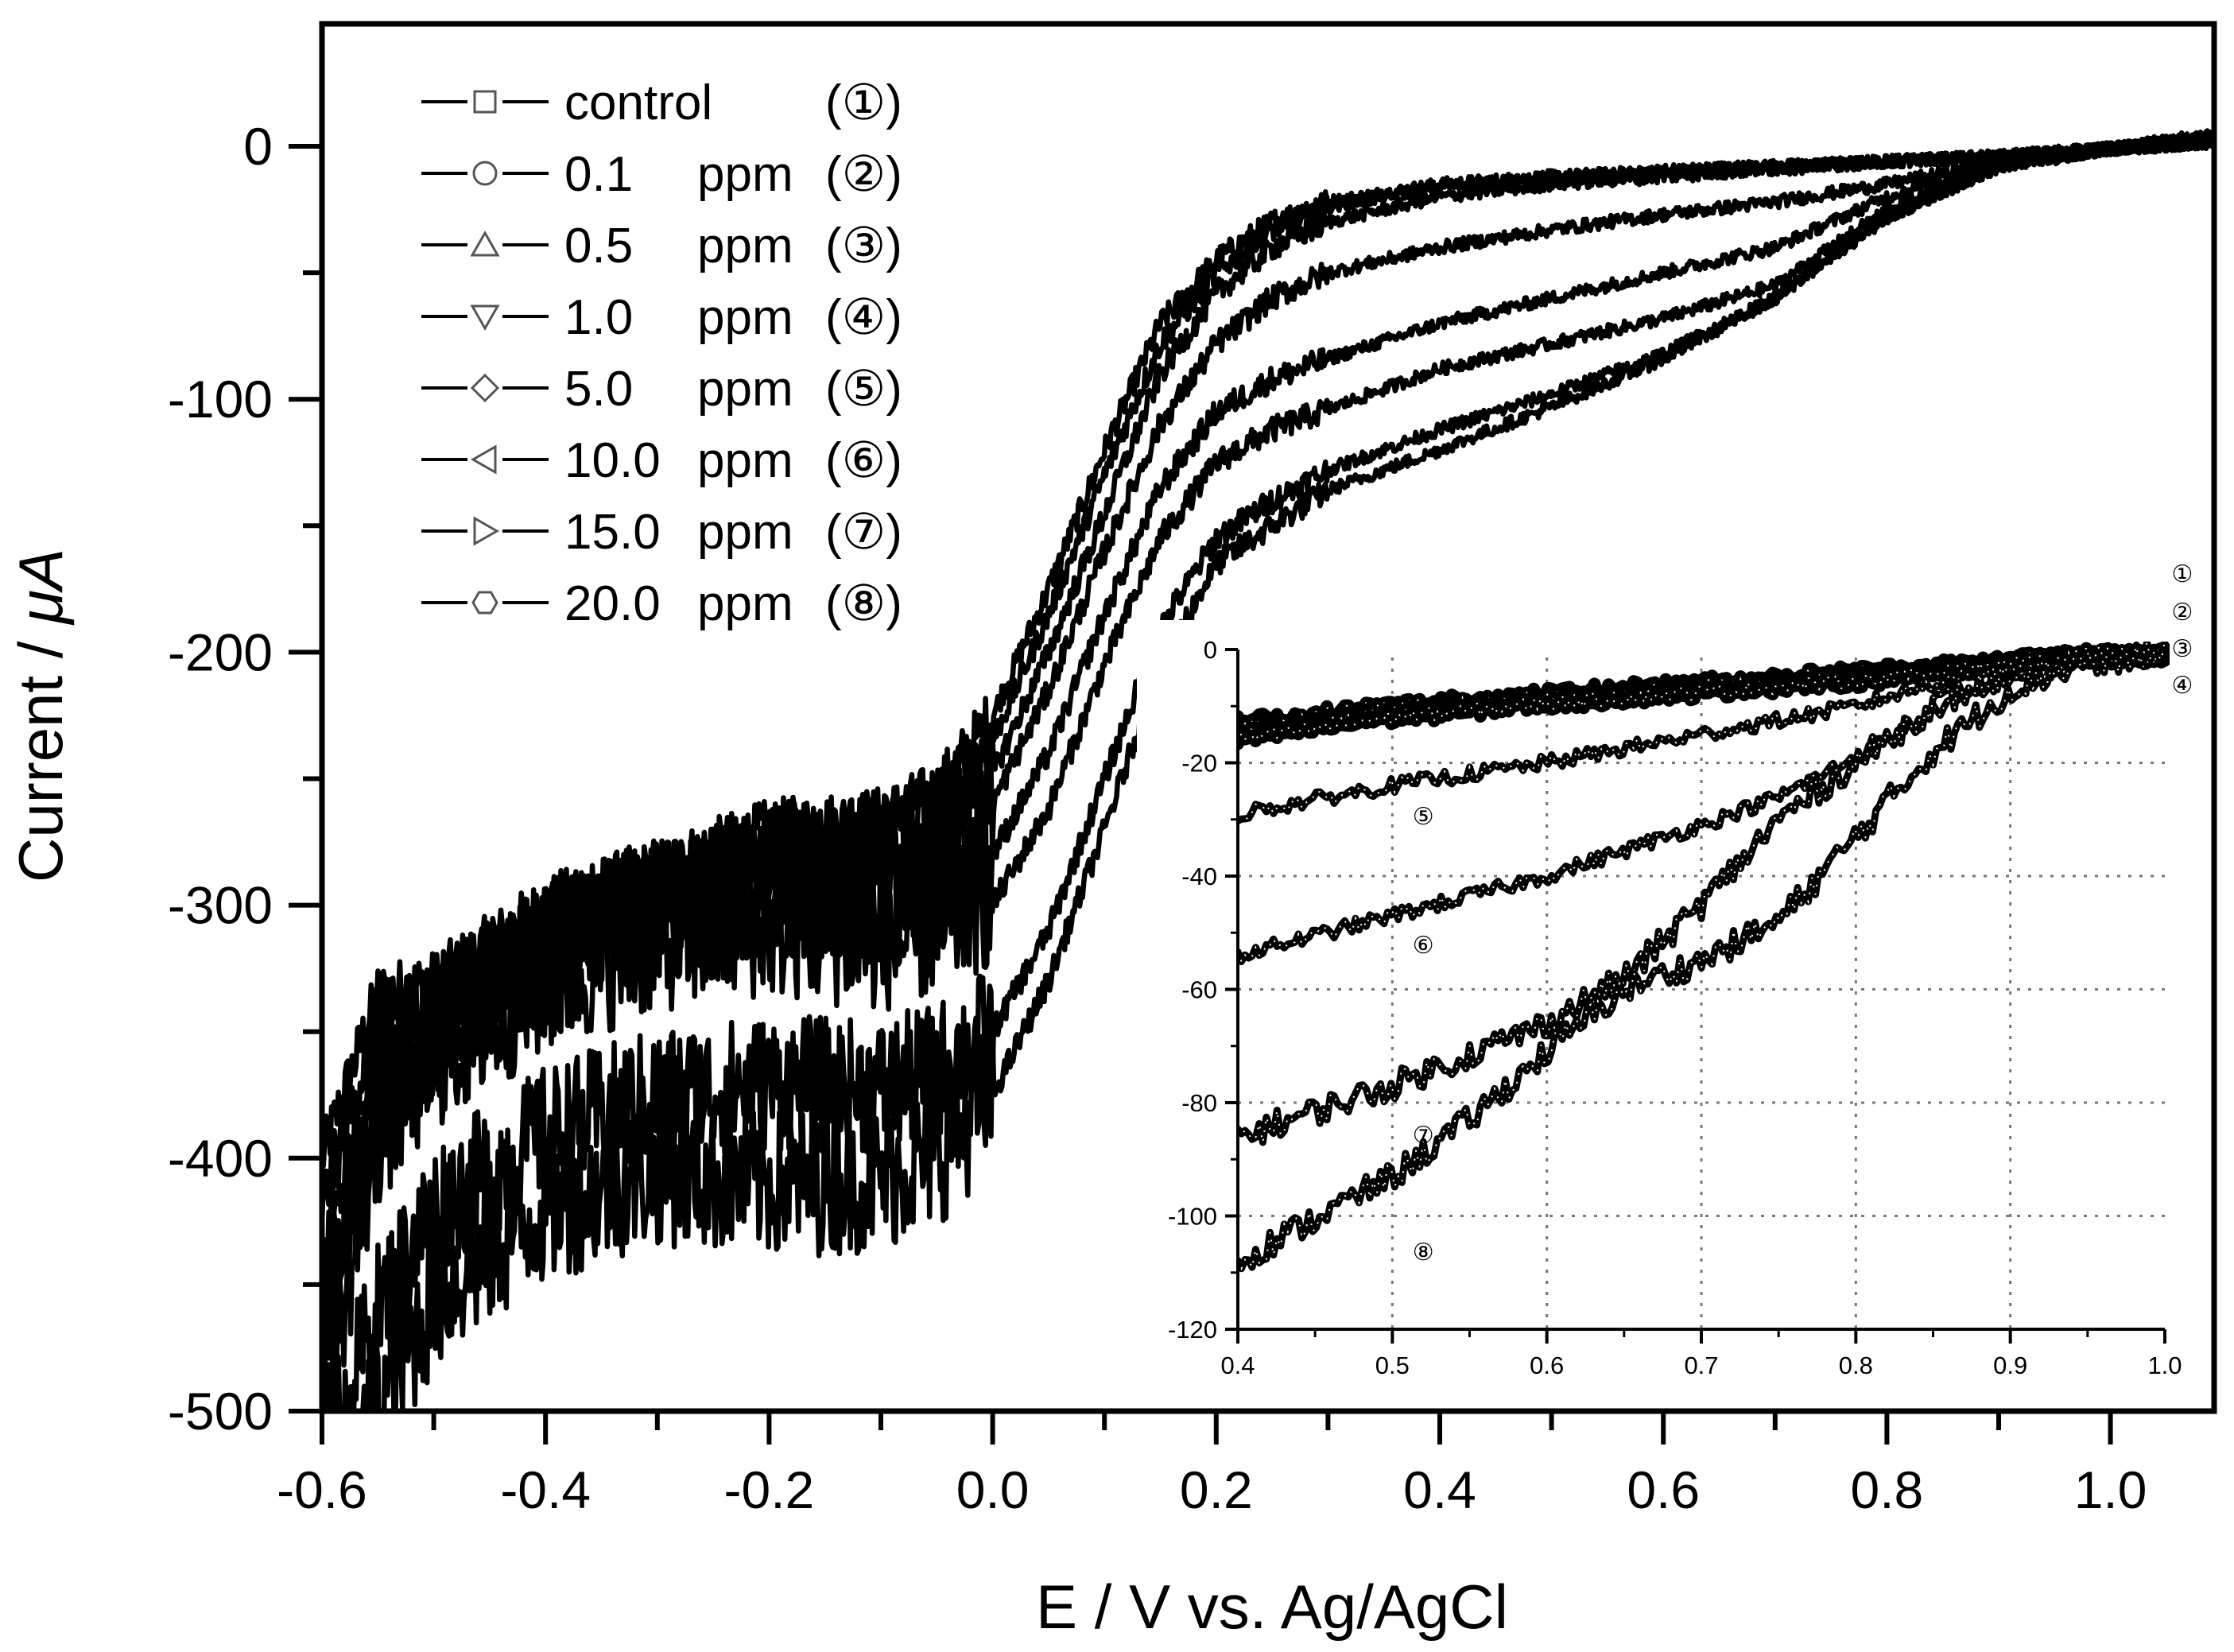 Image resolution: width=2234 pixels, height=1652 pixels. I want to click on y-axis-title-prefix: Current /, so click(41, 753).